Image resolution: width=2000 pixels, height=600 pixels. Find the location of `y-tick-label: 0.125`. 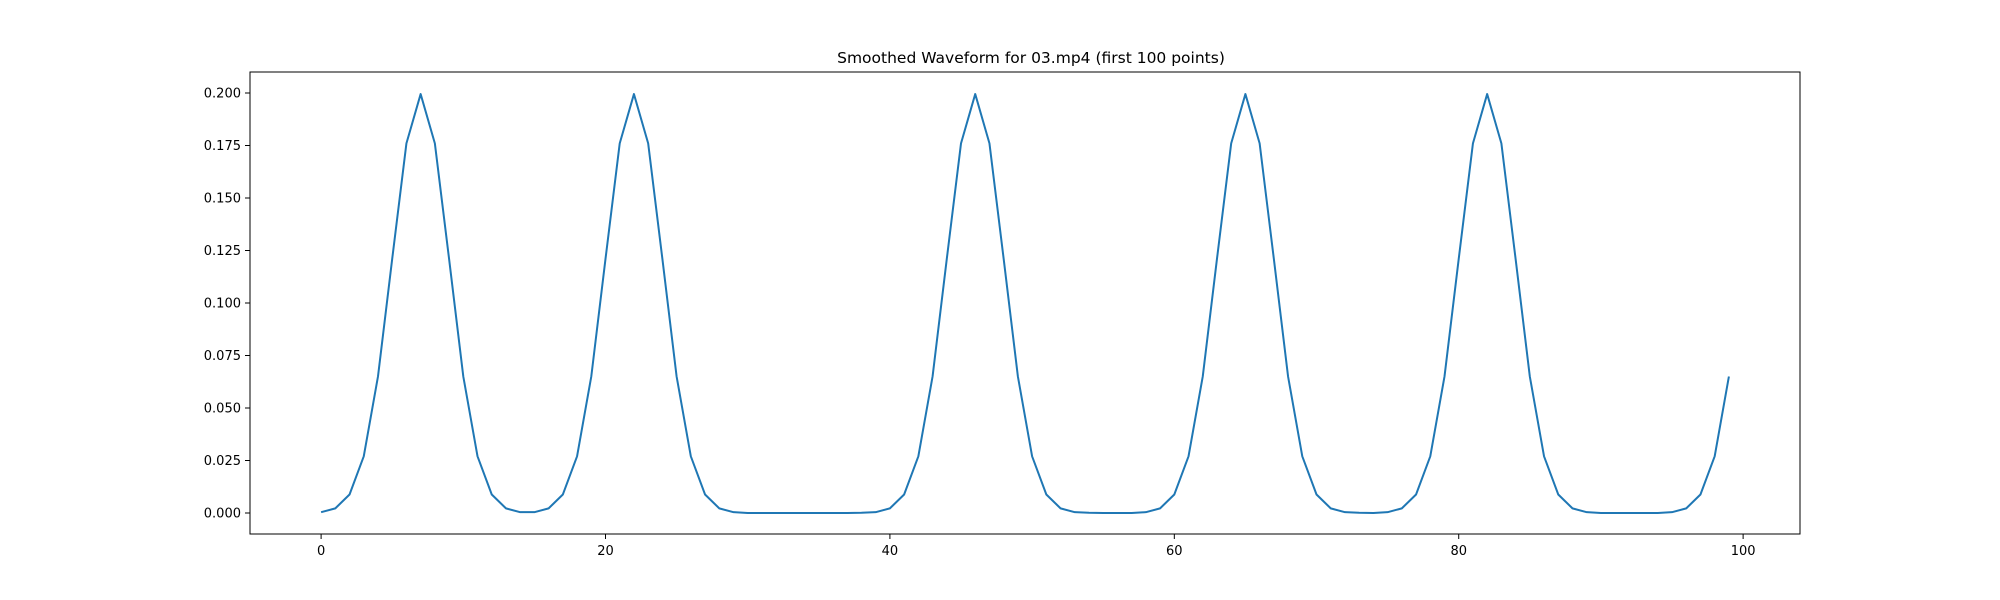

y-tick-label: 0.125 is located at coordinates (222, 251).